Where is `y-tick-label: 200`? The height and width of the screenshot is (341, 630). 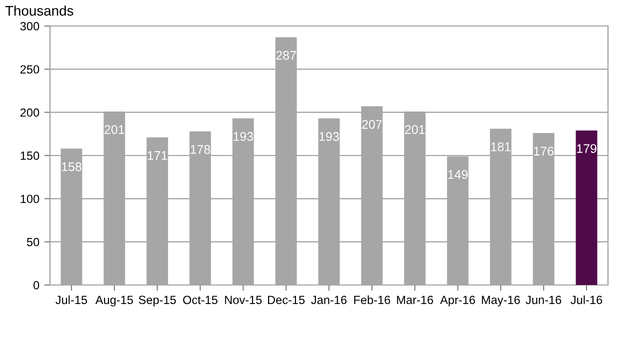
y-tick-label: 200 is located at coordinates (30, 112).